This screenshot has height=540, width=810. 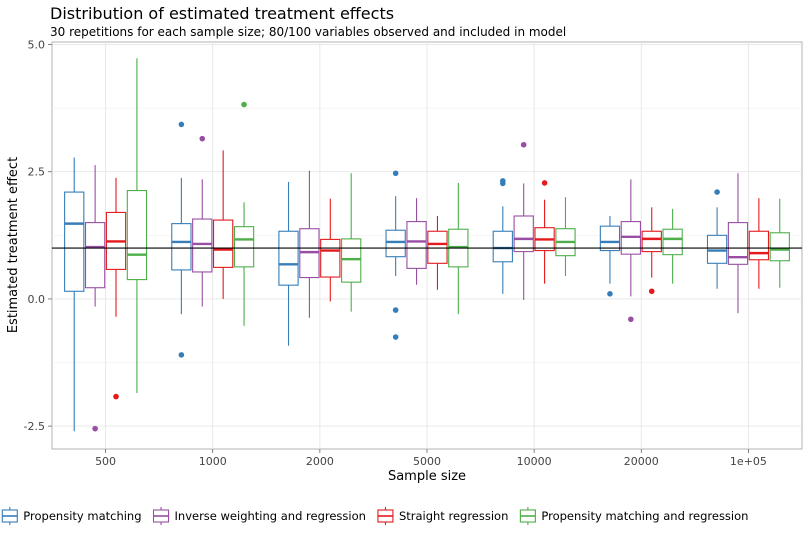 What do you see at coordinates (270, 516) in the screenshot?
I see `legend-label: Inverse weighting and regression` at bounding box center [270, 516].